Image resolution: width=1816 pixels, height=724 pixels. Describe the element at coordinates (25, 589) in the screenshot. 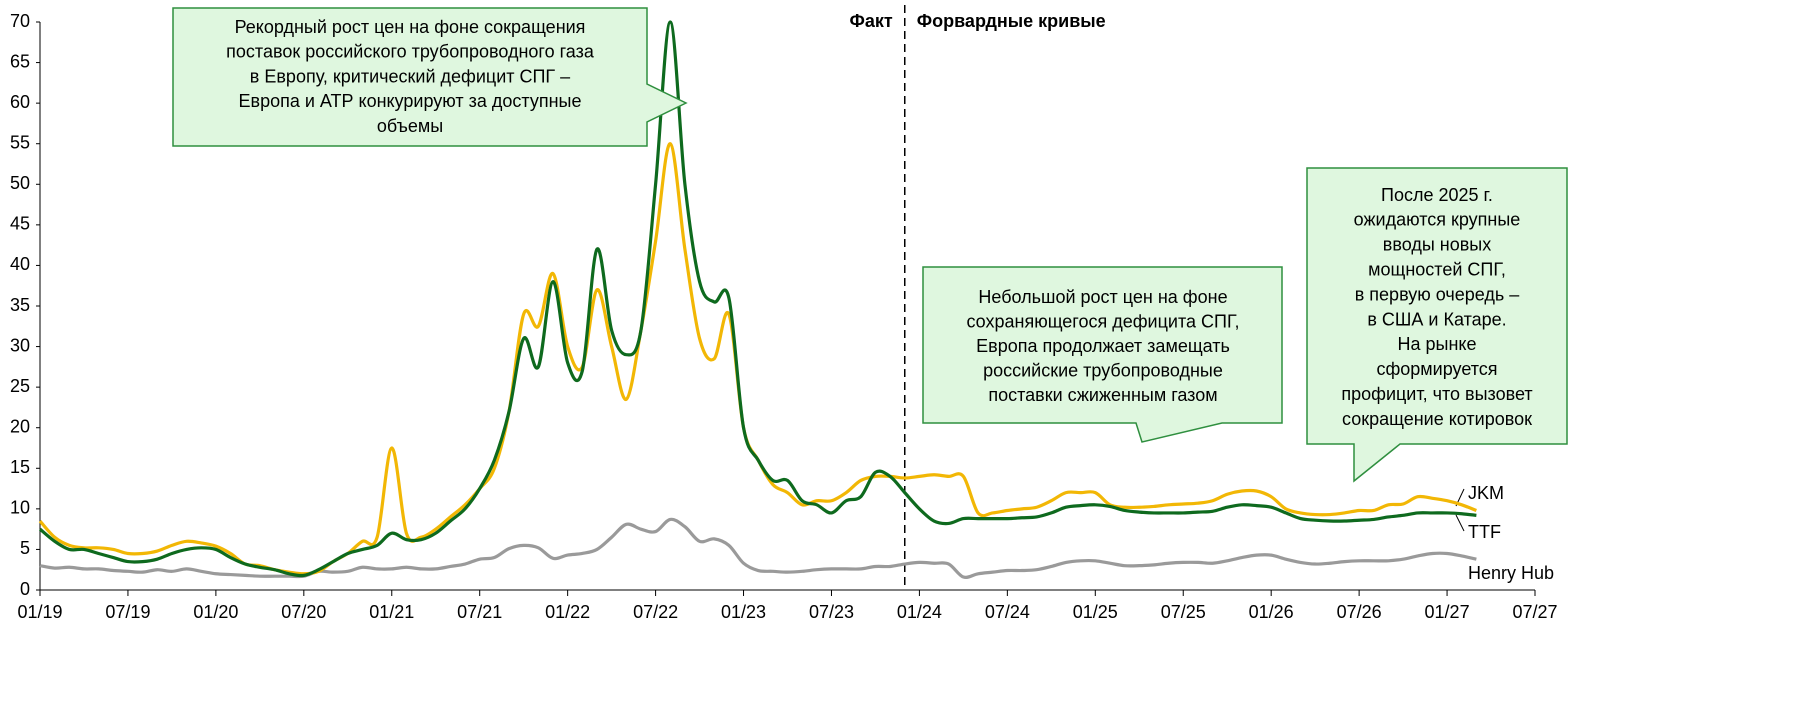

I see `y-tick-label: 0` at that location.